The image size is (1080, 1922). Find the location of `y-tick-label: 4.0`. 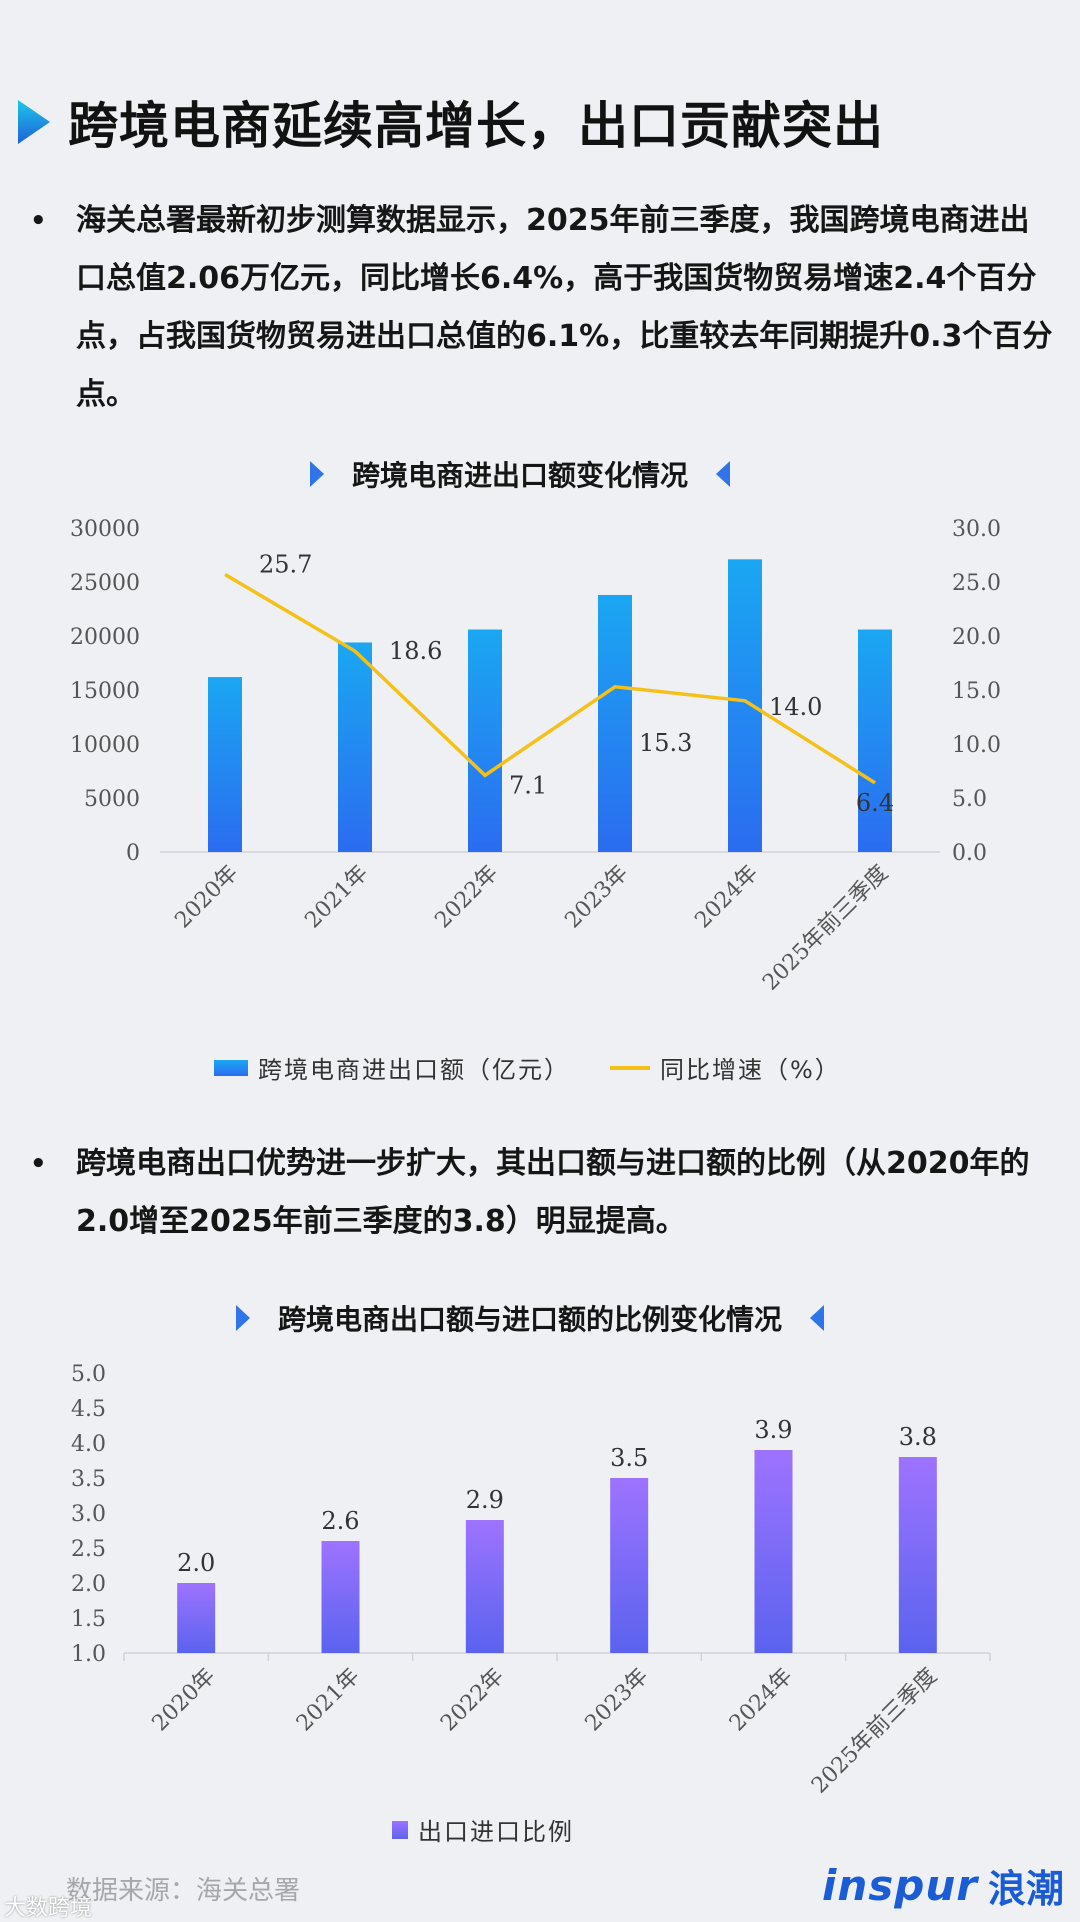

y-tick-label: 4.0 is located at coordinates (88, 1444).